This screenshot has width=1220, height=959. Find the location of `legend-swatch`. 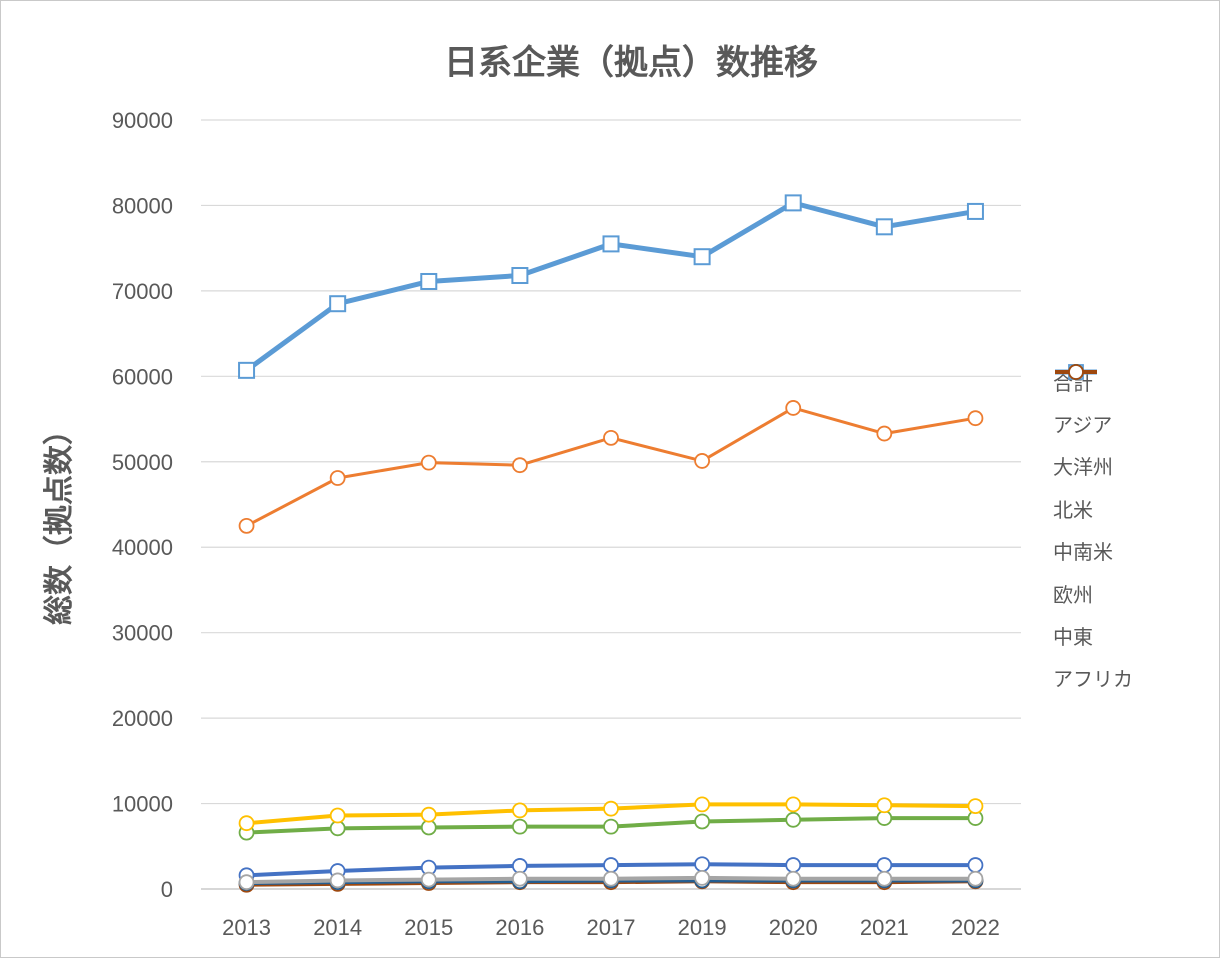

legend-swatch is located at coordinates (1076, 372).